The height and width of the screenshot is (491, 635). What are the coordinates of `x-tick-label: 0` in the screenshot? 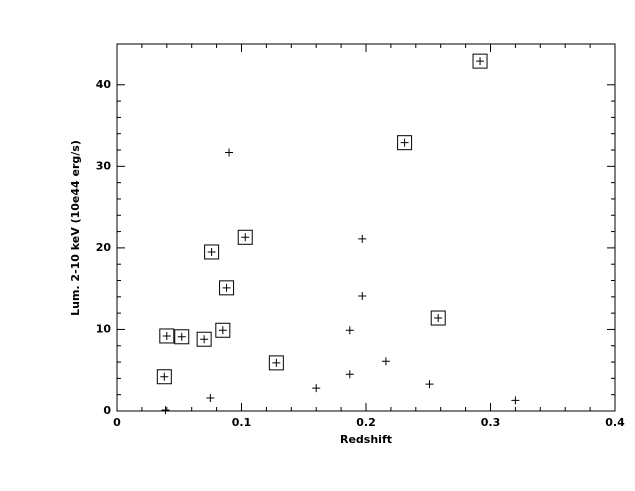 It's located at (117, 422).